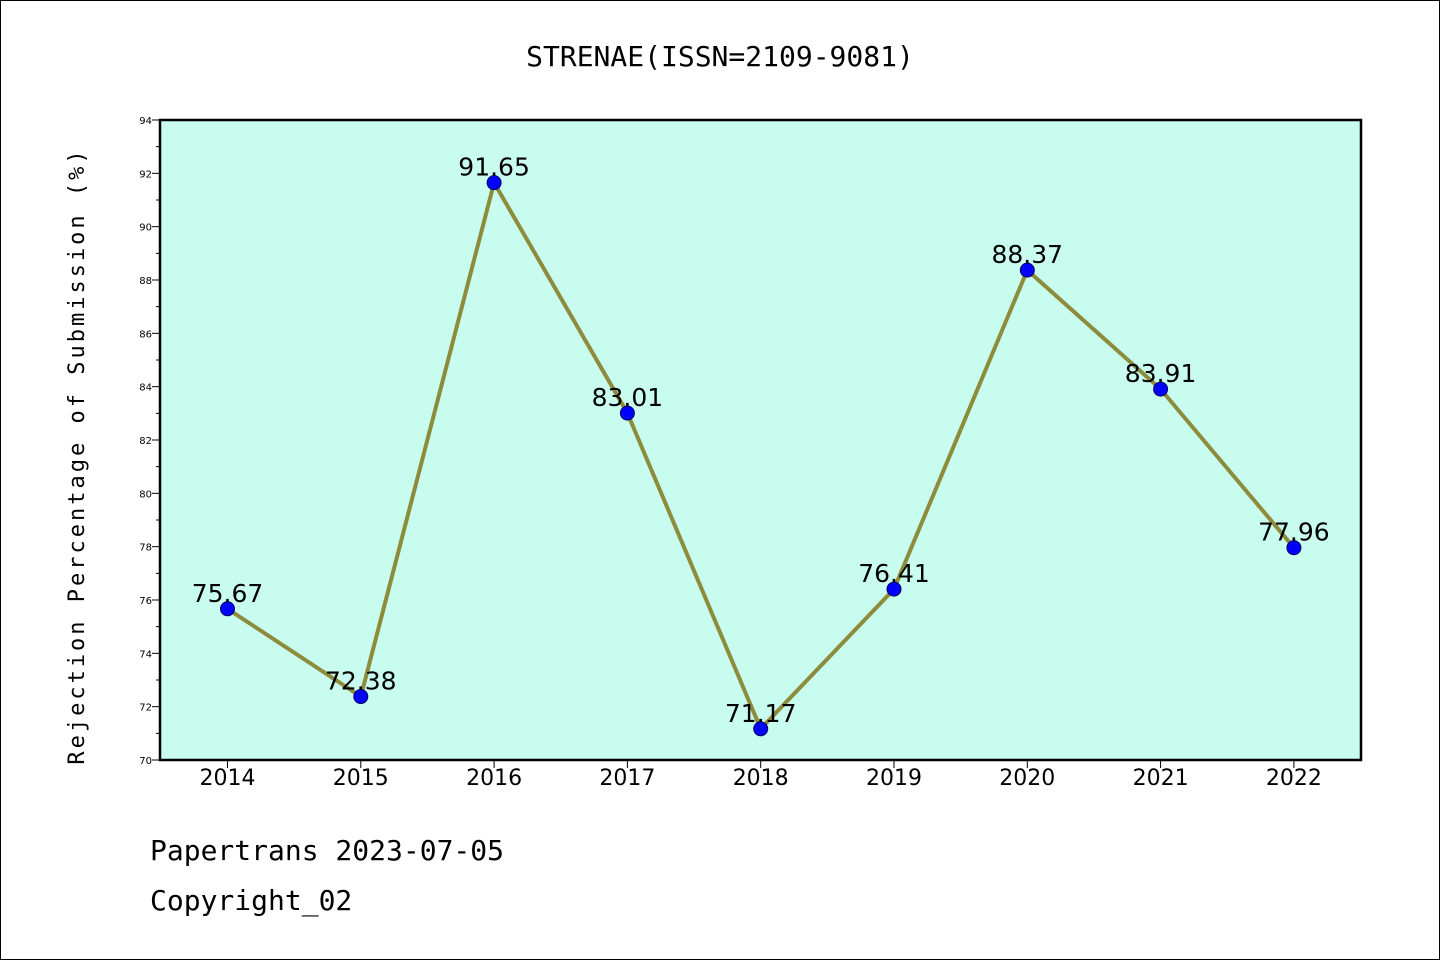 This screenshot has height=960, width=1440. Describe the element at coordinates (327, 850) in the screenshot. I see `footer-date: Papertrans 2023-07-05` at that location.